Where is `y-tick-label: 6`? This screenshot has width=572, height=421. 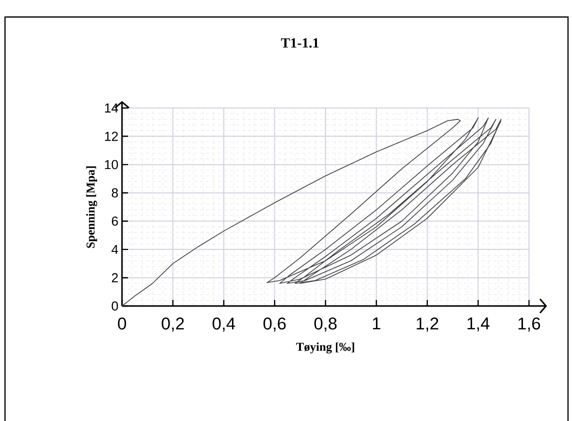 y-tick-label: 6 is located at coordinates (115, 221).